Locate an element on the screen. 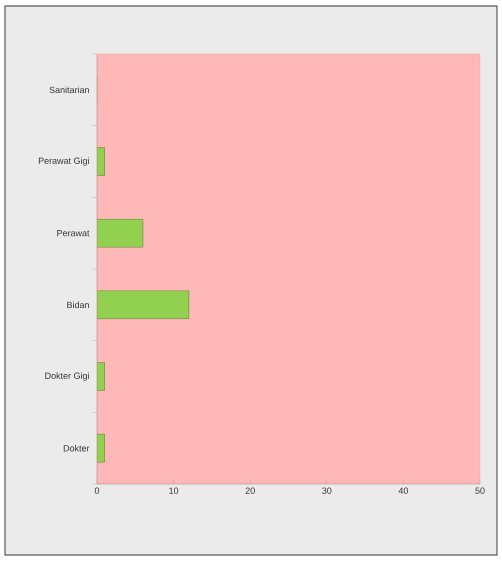  x-tick-label: 50 is located at coordinates (480, 491).